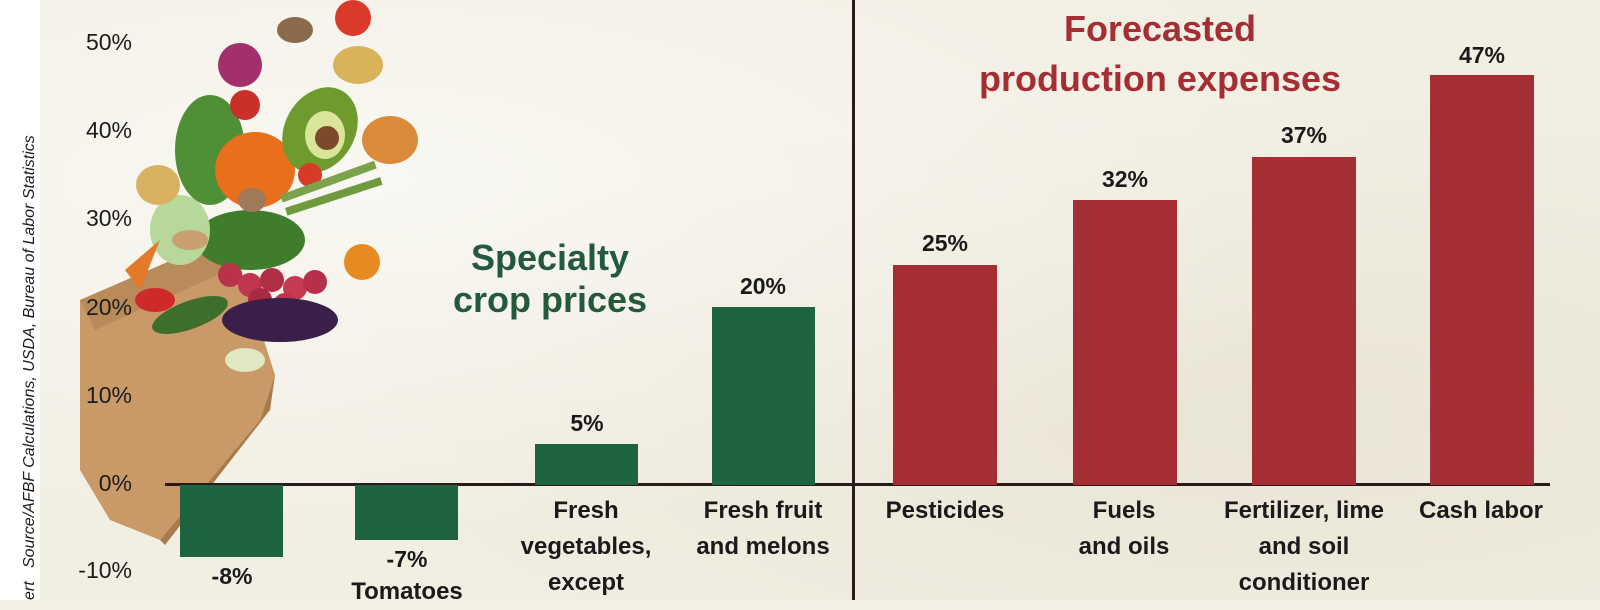 Image resolution: width=1600 pixels, height=610 pixels. What do you see at coordinates (763, 510) in the screenshot?
I see `category-line: Fresh fruit` at bounding box center [763, 510].